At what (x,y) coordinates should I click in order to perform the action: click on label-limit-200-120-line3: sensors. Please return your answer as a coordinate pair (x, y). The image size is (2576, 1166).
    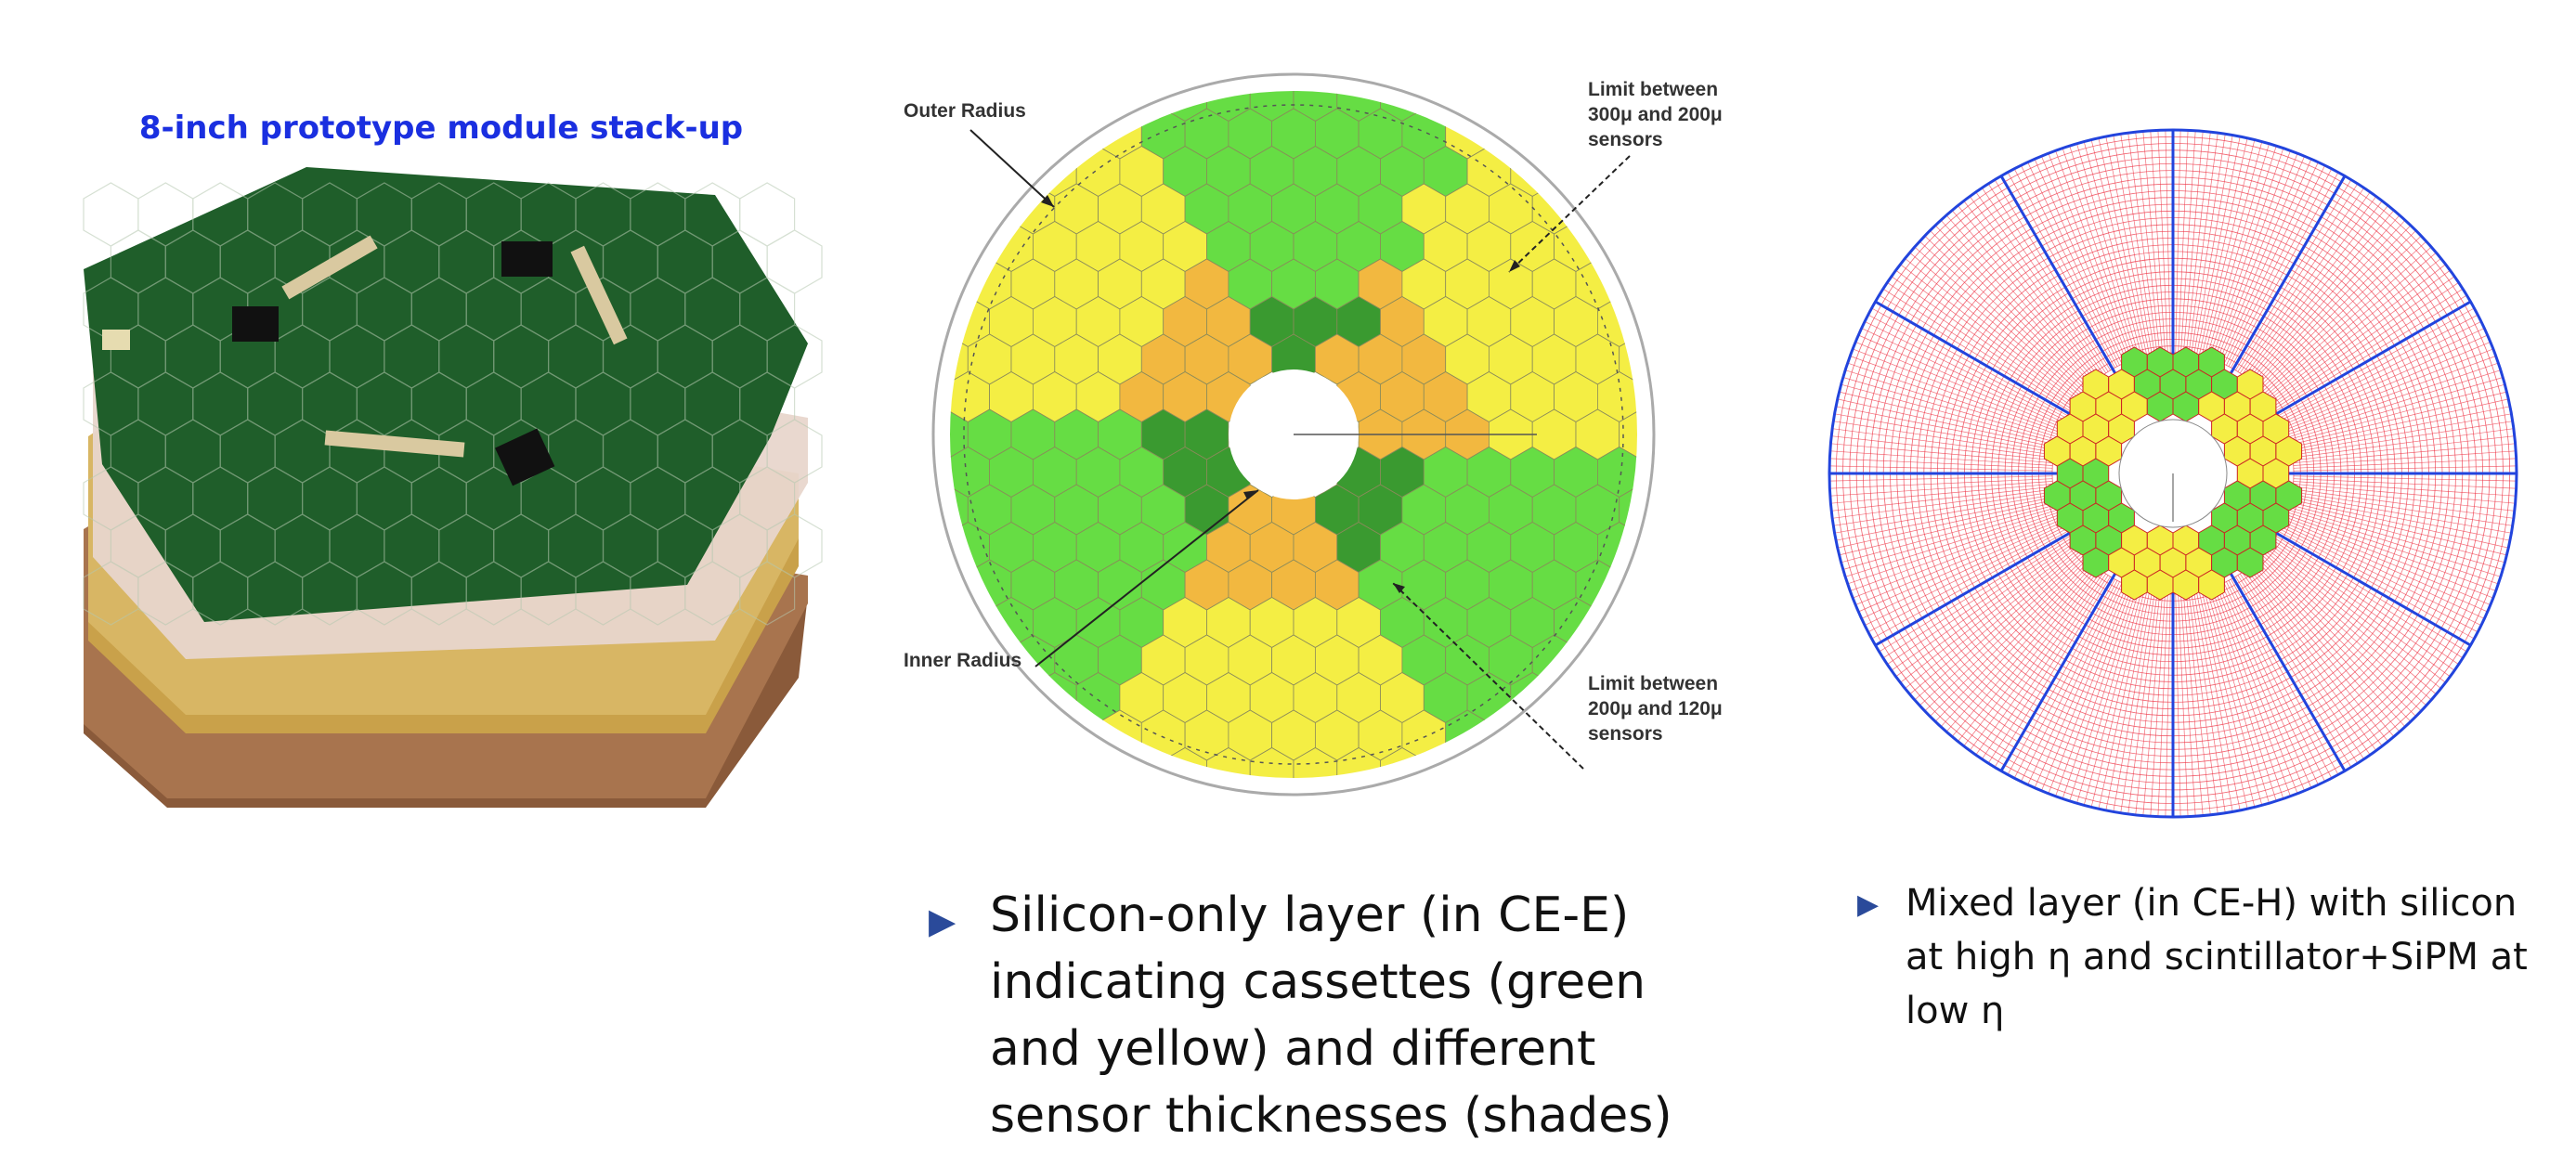
    Looking at the image, I should click on (1626, 734).